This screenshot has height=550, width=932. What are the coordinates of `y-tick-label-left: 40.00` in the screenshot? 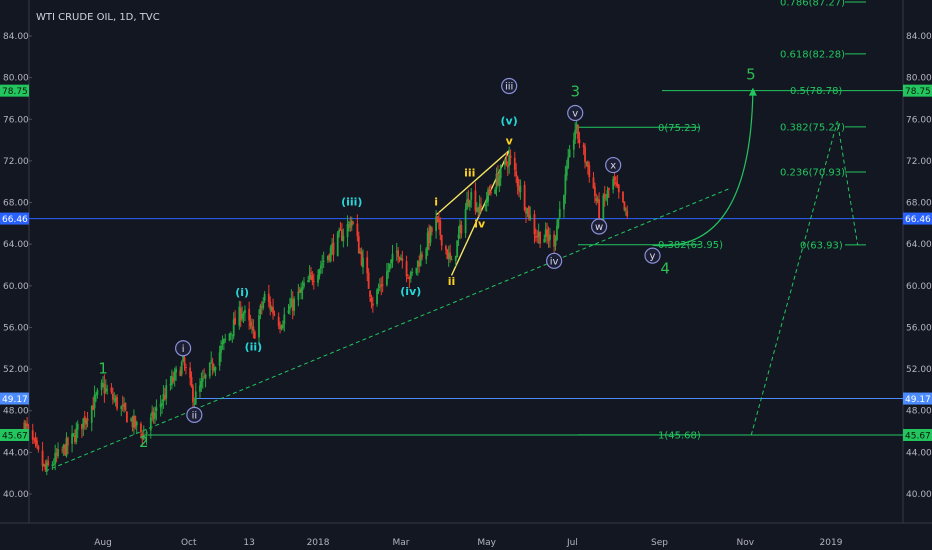 It's located at (16, 495).